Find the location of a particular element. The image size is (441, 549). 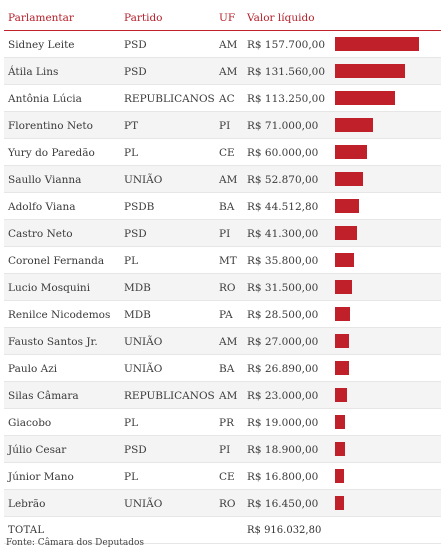

header-party: Partido is located at coordinates (143, 18).